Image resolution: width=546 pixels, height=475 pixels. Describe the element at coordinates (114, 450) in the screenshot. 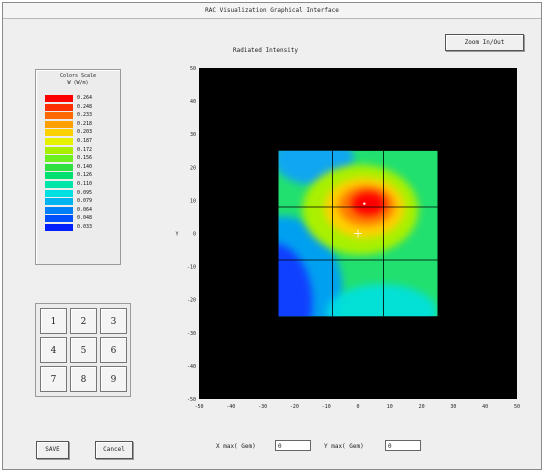

I see `cancel-button: Cancel` at that location.